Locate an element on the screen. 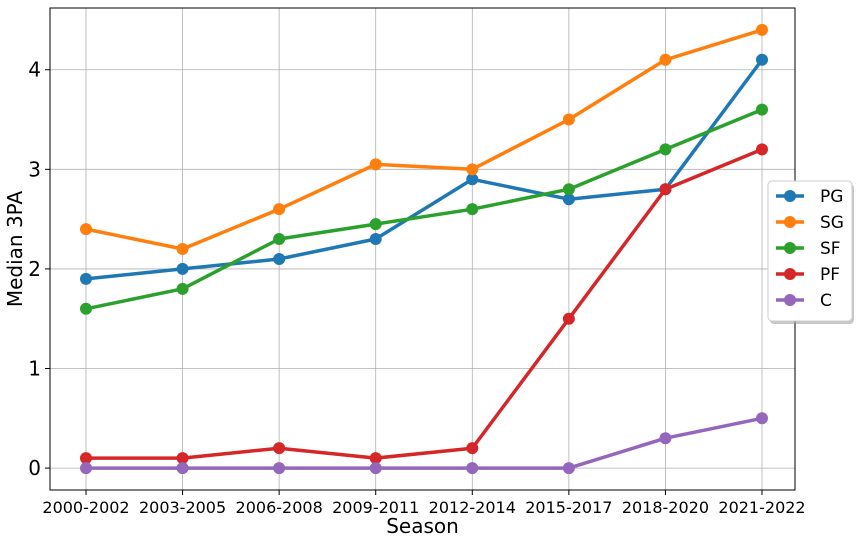  series-line-c is located at coordinates (424, 443).